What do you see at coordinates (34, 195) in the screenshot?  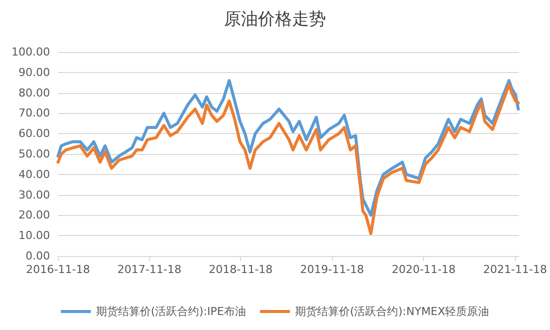 I see `y-tick-label: 30.00` at bounding box center [34, 195].